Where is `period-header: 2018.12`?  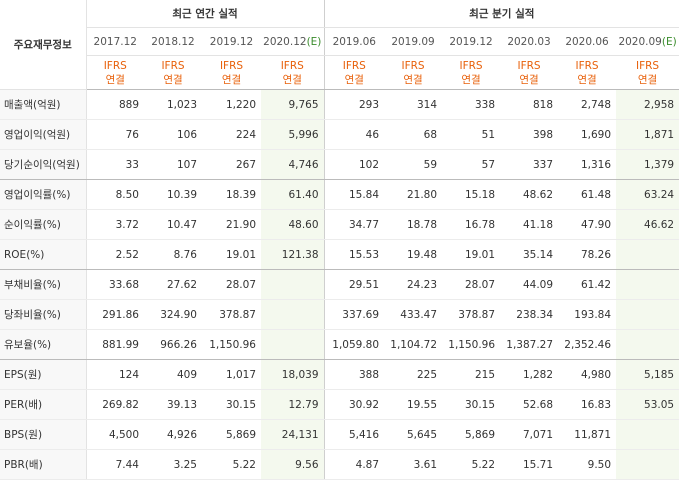
period-header: 2018.12 is located at coordinates (173, 41).